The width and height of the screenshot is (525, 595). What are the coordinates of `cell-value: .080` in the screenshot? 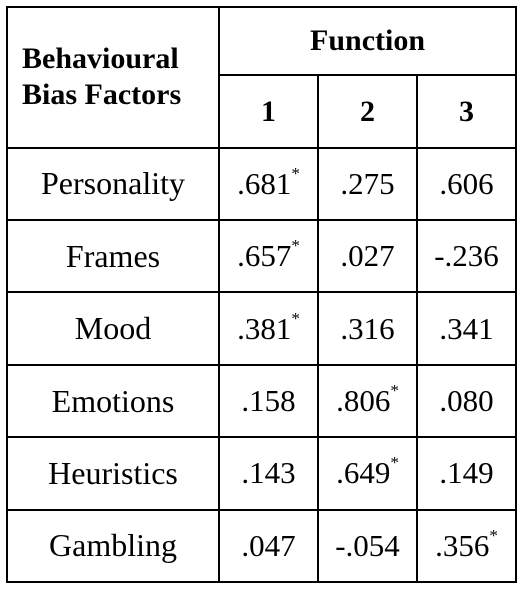 It's located at (466, 401).